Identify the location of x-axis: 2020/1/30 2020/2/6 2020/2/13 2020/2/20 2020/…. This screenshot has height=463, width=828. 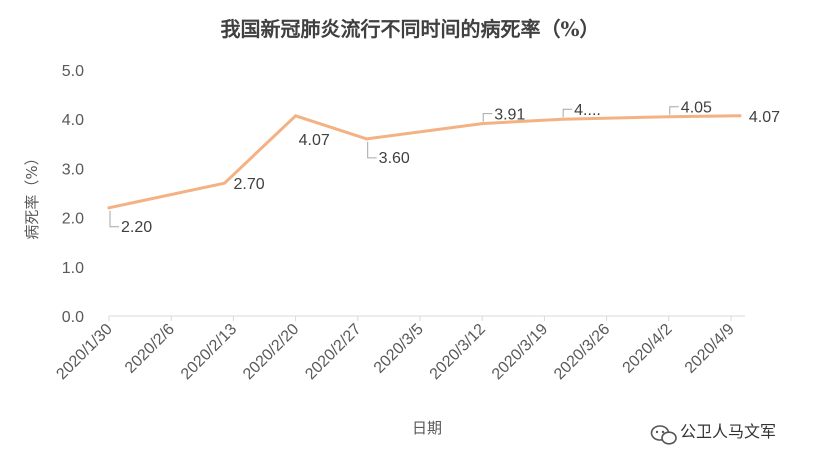
(399, 349).